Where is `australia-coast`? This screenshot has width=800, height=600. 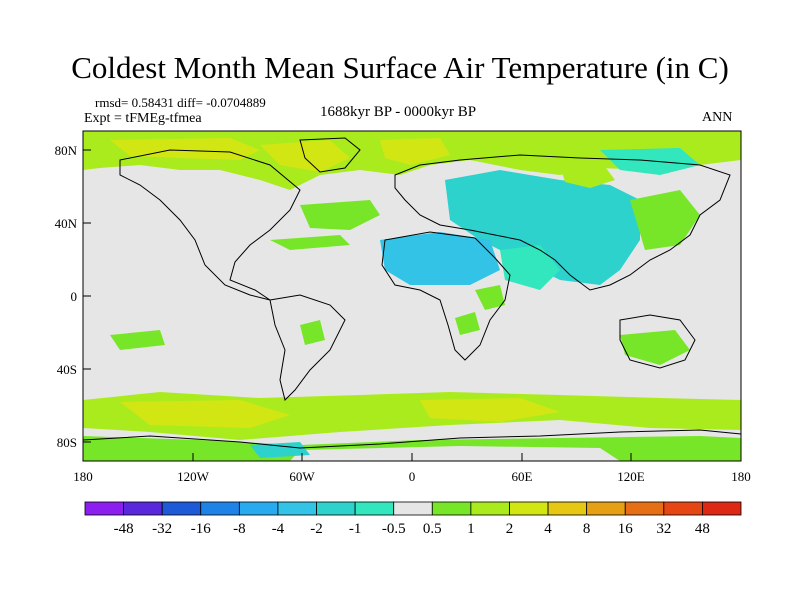
australia-coast is located at coordinates (657, 341).